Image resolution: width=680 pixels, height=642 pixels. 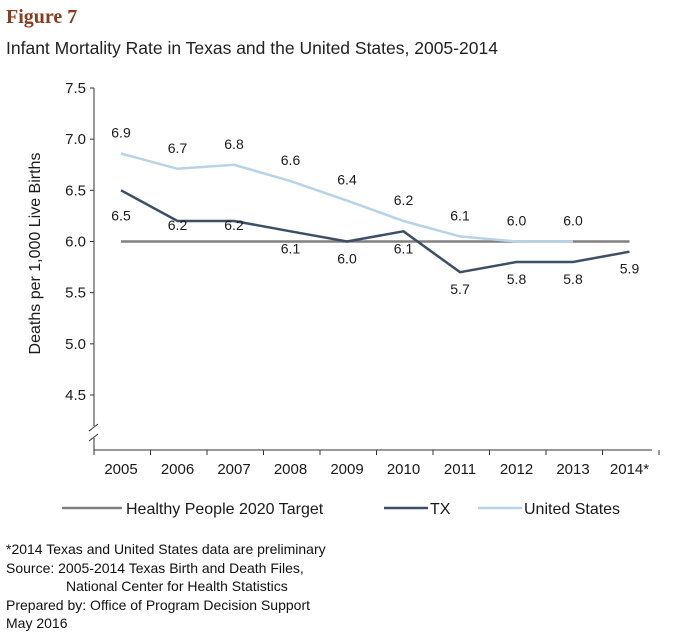 I want to click on data-label-tx: 5.7, so click(x=460, y=289).